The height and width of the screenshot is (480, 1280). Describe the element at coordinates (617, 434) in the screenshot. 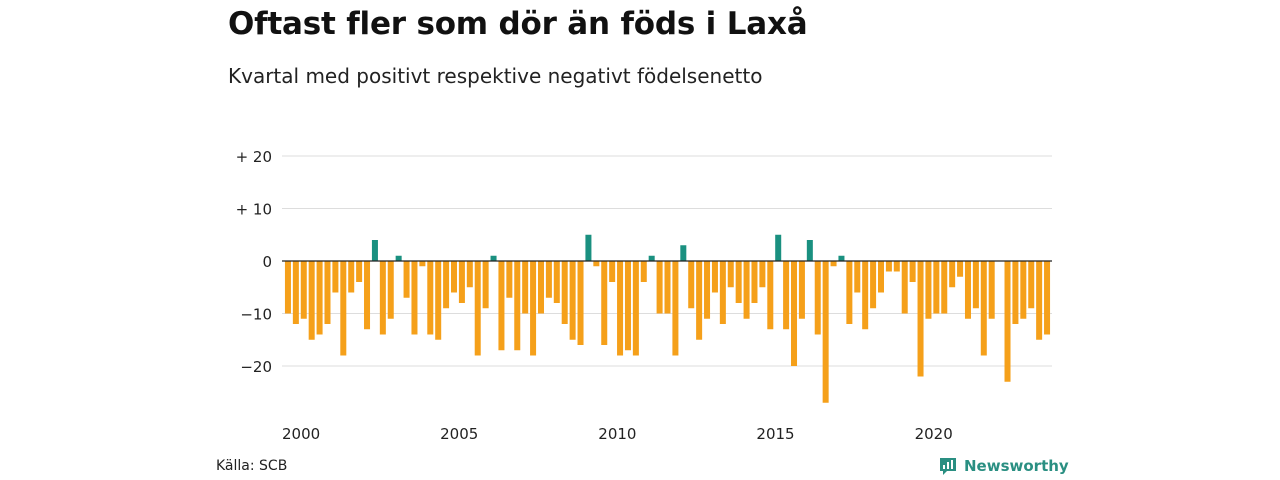

I see `x-tick-label: 2010` at that location.